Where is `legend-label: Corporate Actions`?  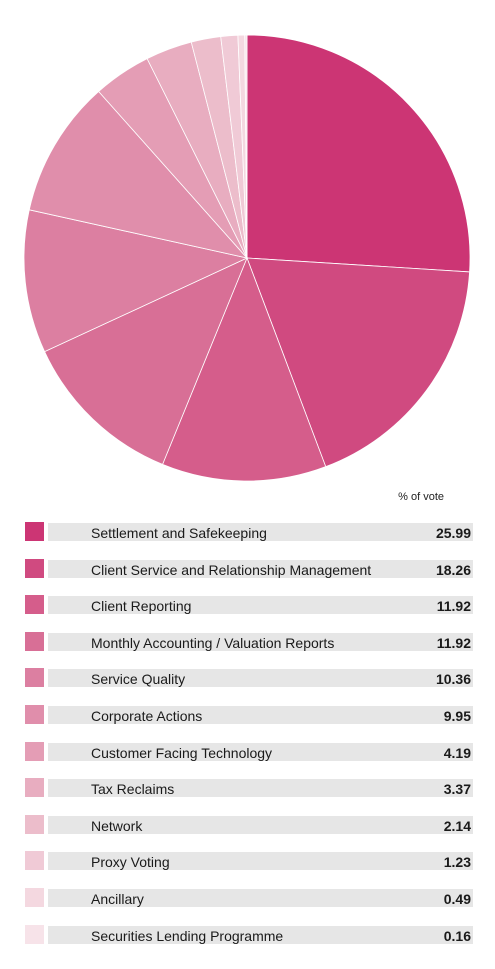 legend-label: Corporate Actions is located at coordinates (147, 716).